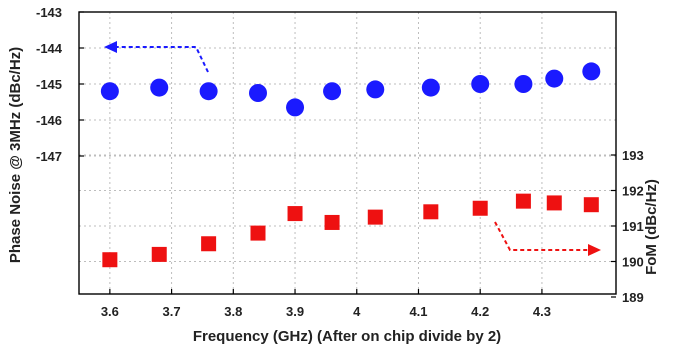  I want to click on x-tick-label: 4, so click(357, 311).